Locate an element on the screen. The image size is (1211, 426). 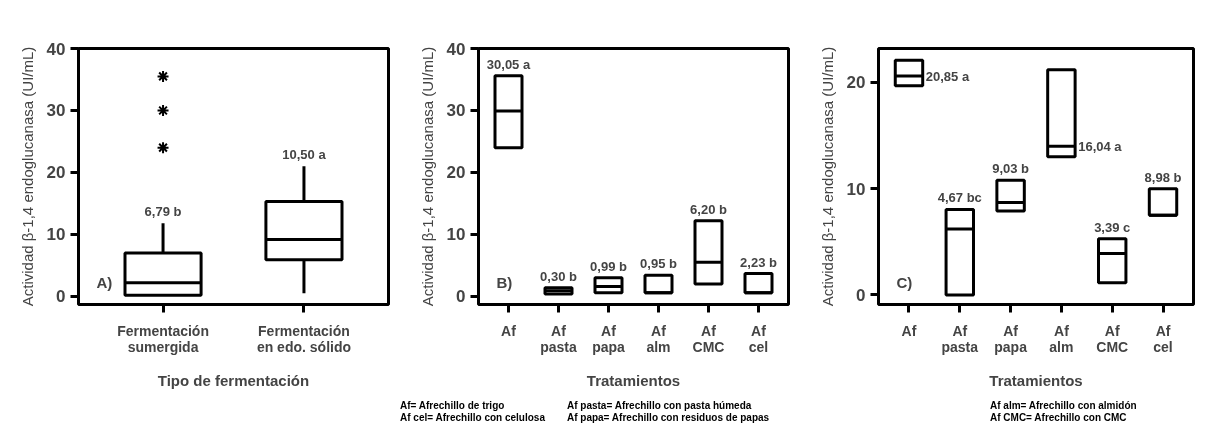
annotation: A) is located at coordinates (104, 282).